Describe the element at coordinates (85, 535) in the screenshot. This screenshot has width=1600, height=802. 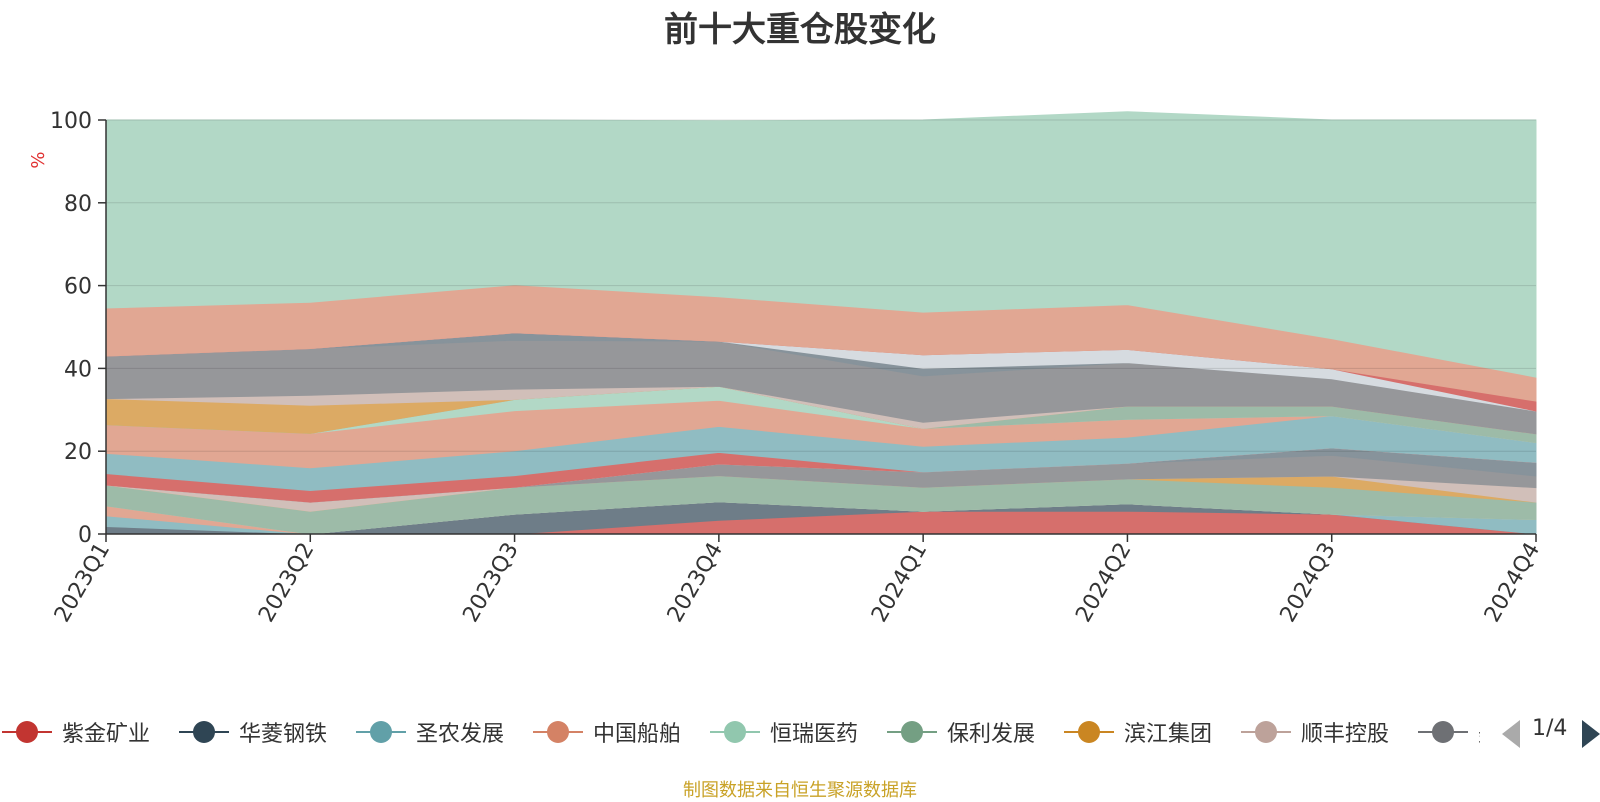
I see `y-tick-label-0: 0` at that location.